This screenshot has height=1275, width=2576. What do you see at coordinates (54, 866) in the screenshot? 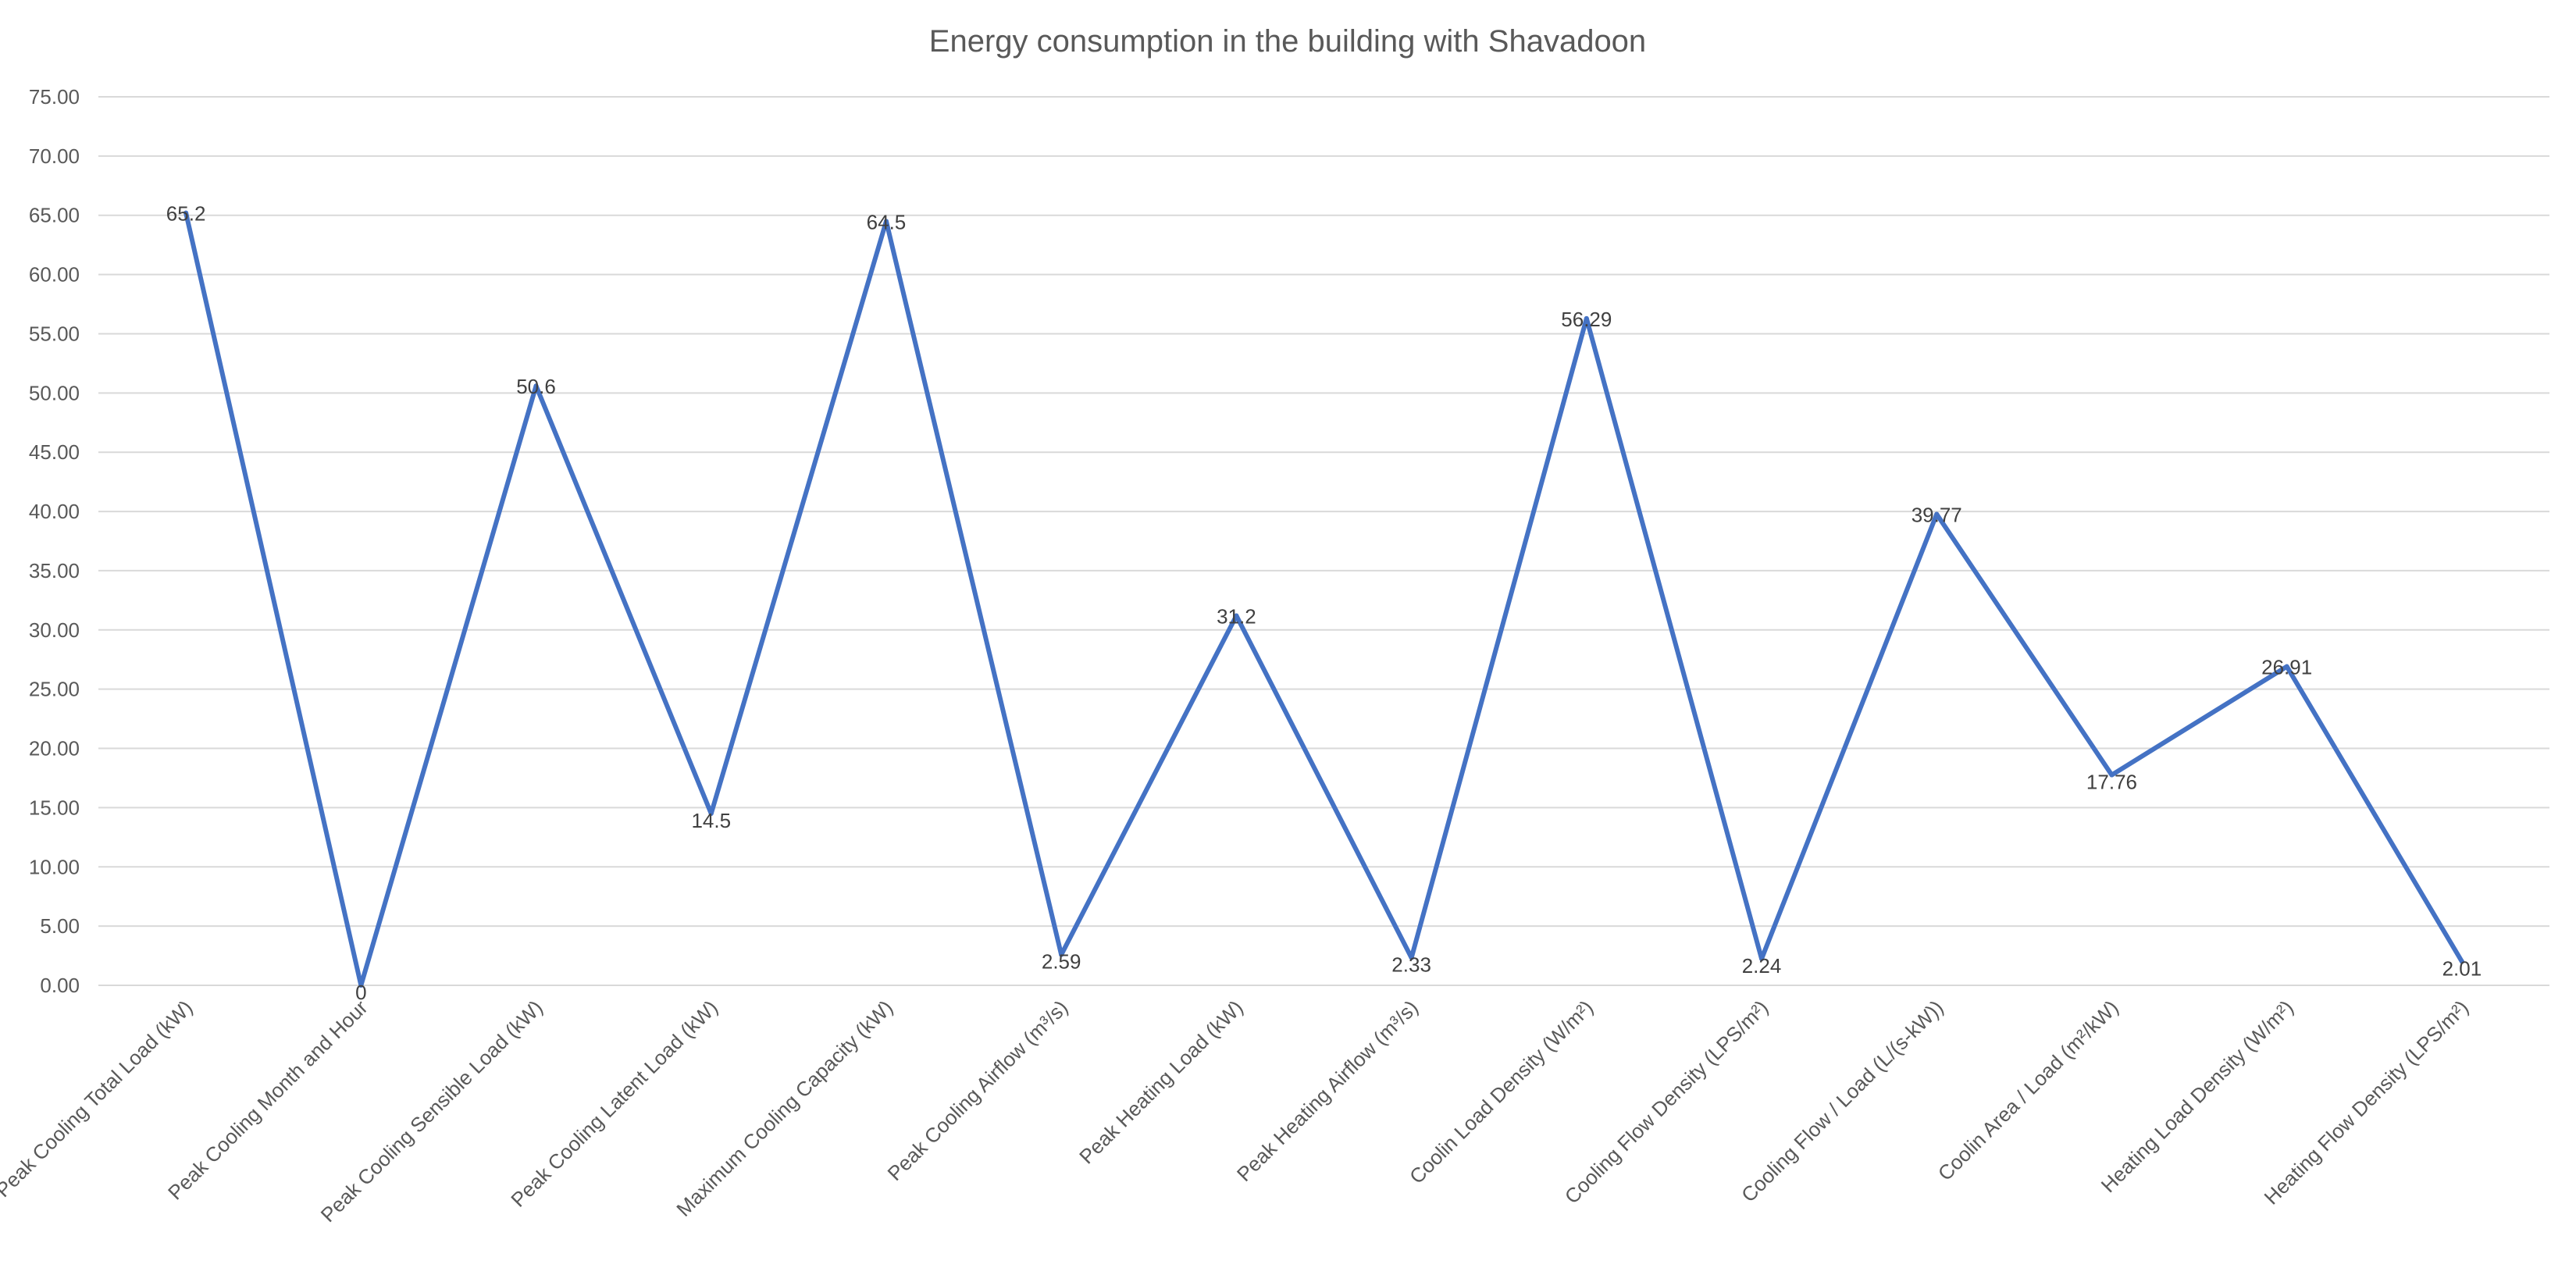
I see `y-tick-label: 10.00` at bounding box center [54, 866].